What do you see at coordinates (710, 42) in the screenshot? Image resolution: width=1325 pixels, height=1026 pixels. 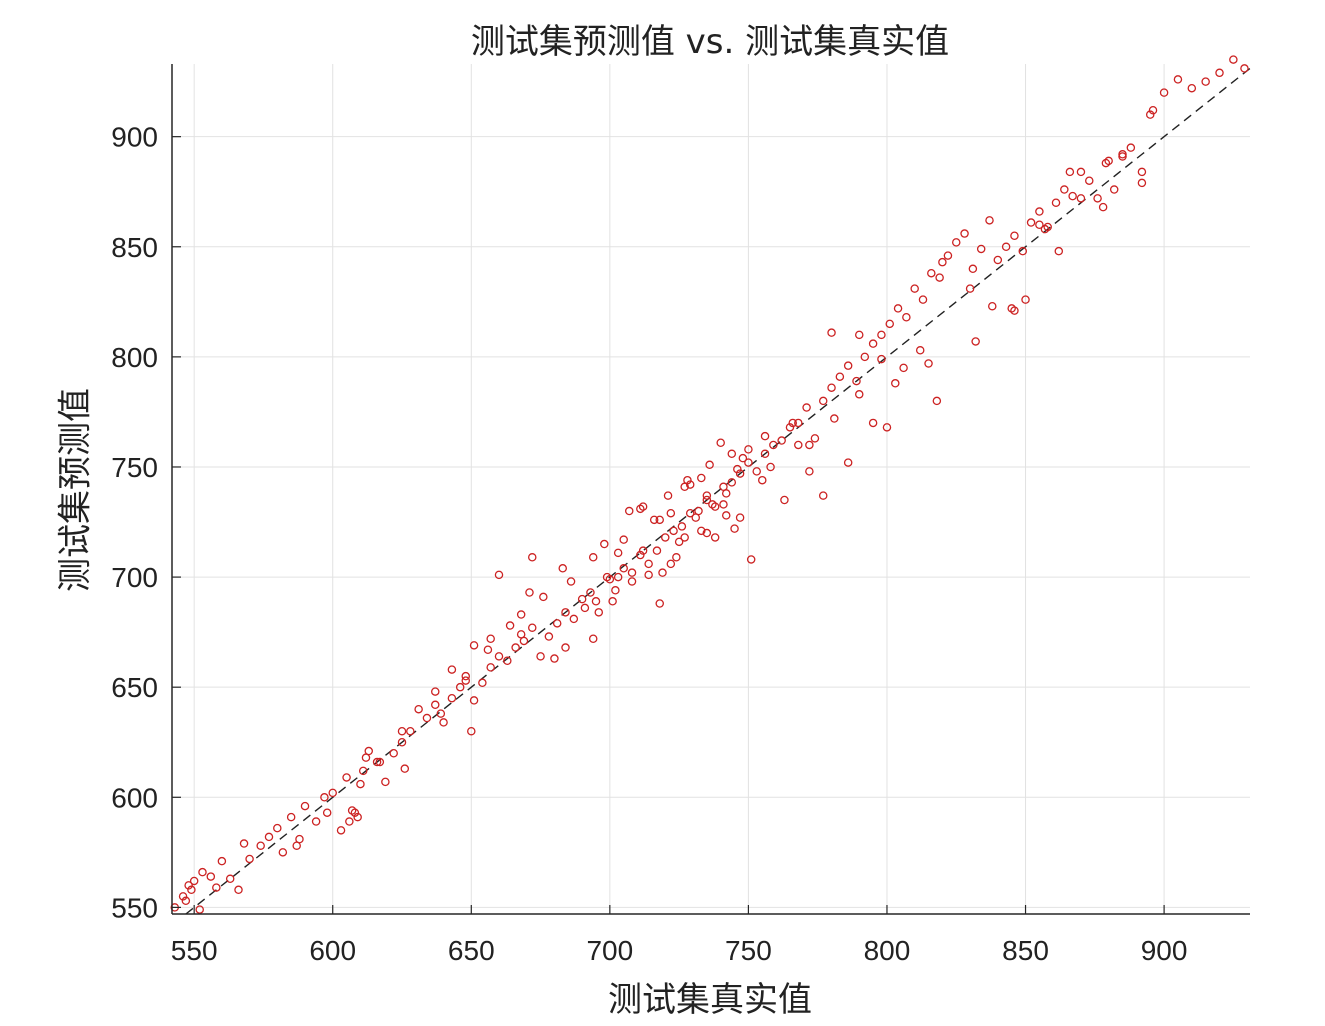 I see `chart-title: 测试集预测值 vs. 测试集真实值` at bounding box center [710, 42].